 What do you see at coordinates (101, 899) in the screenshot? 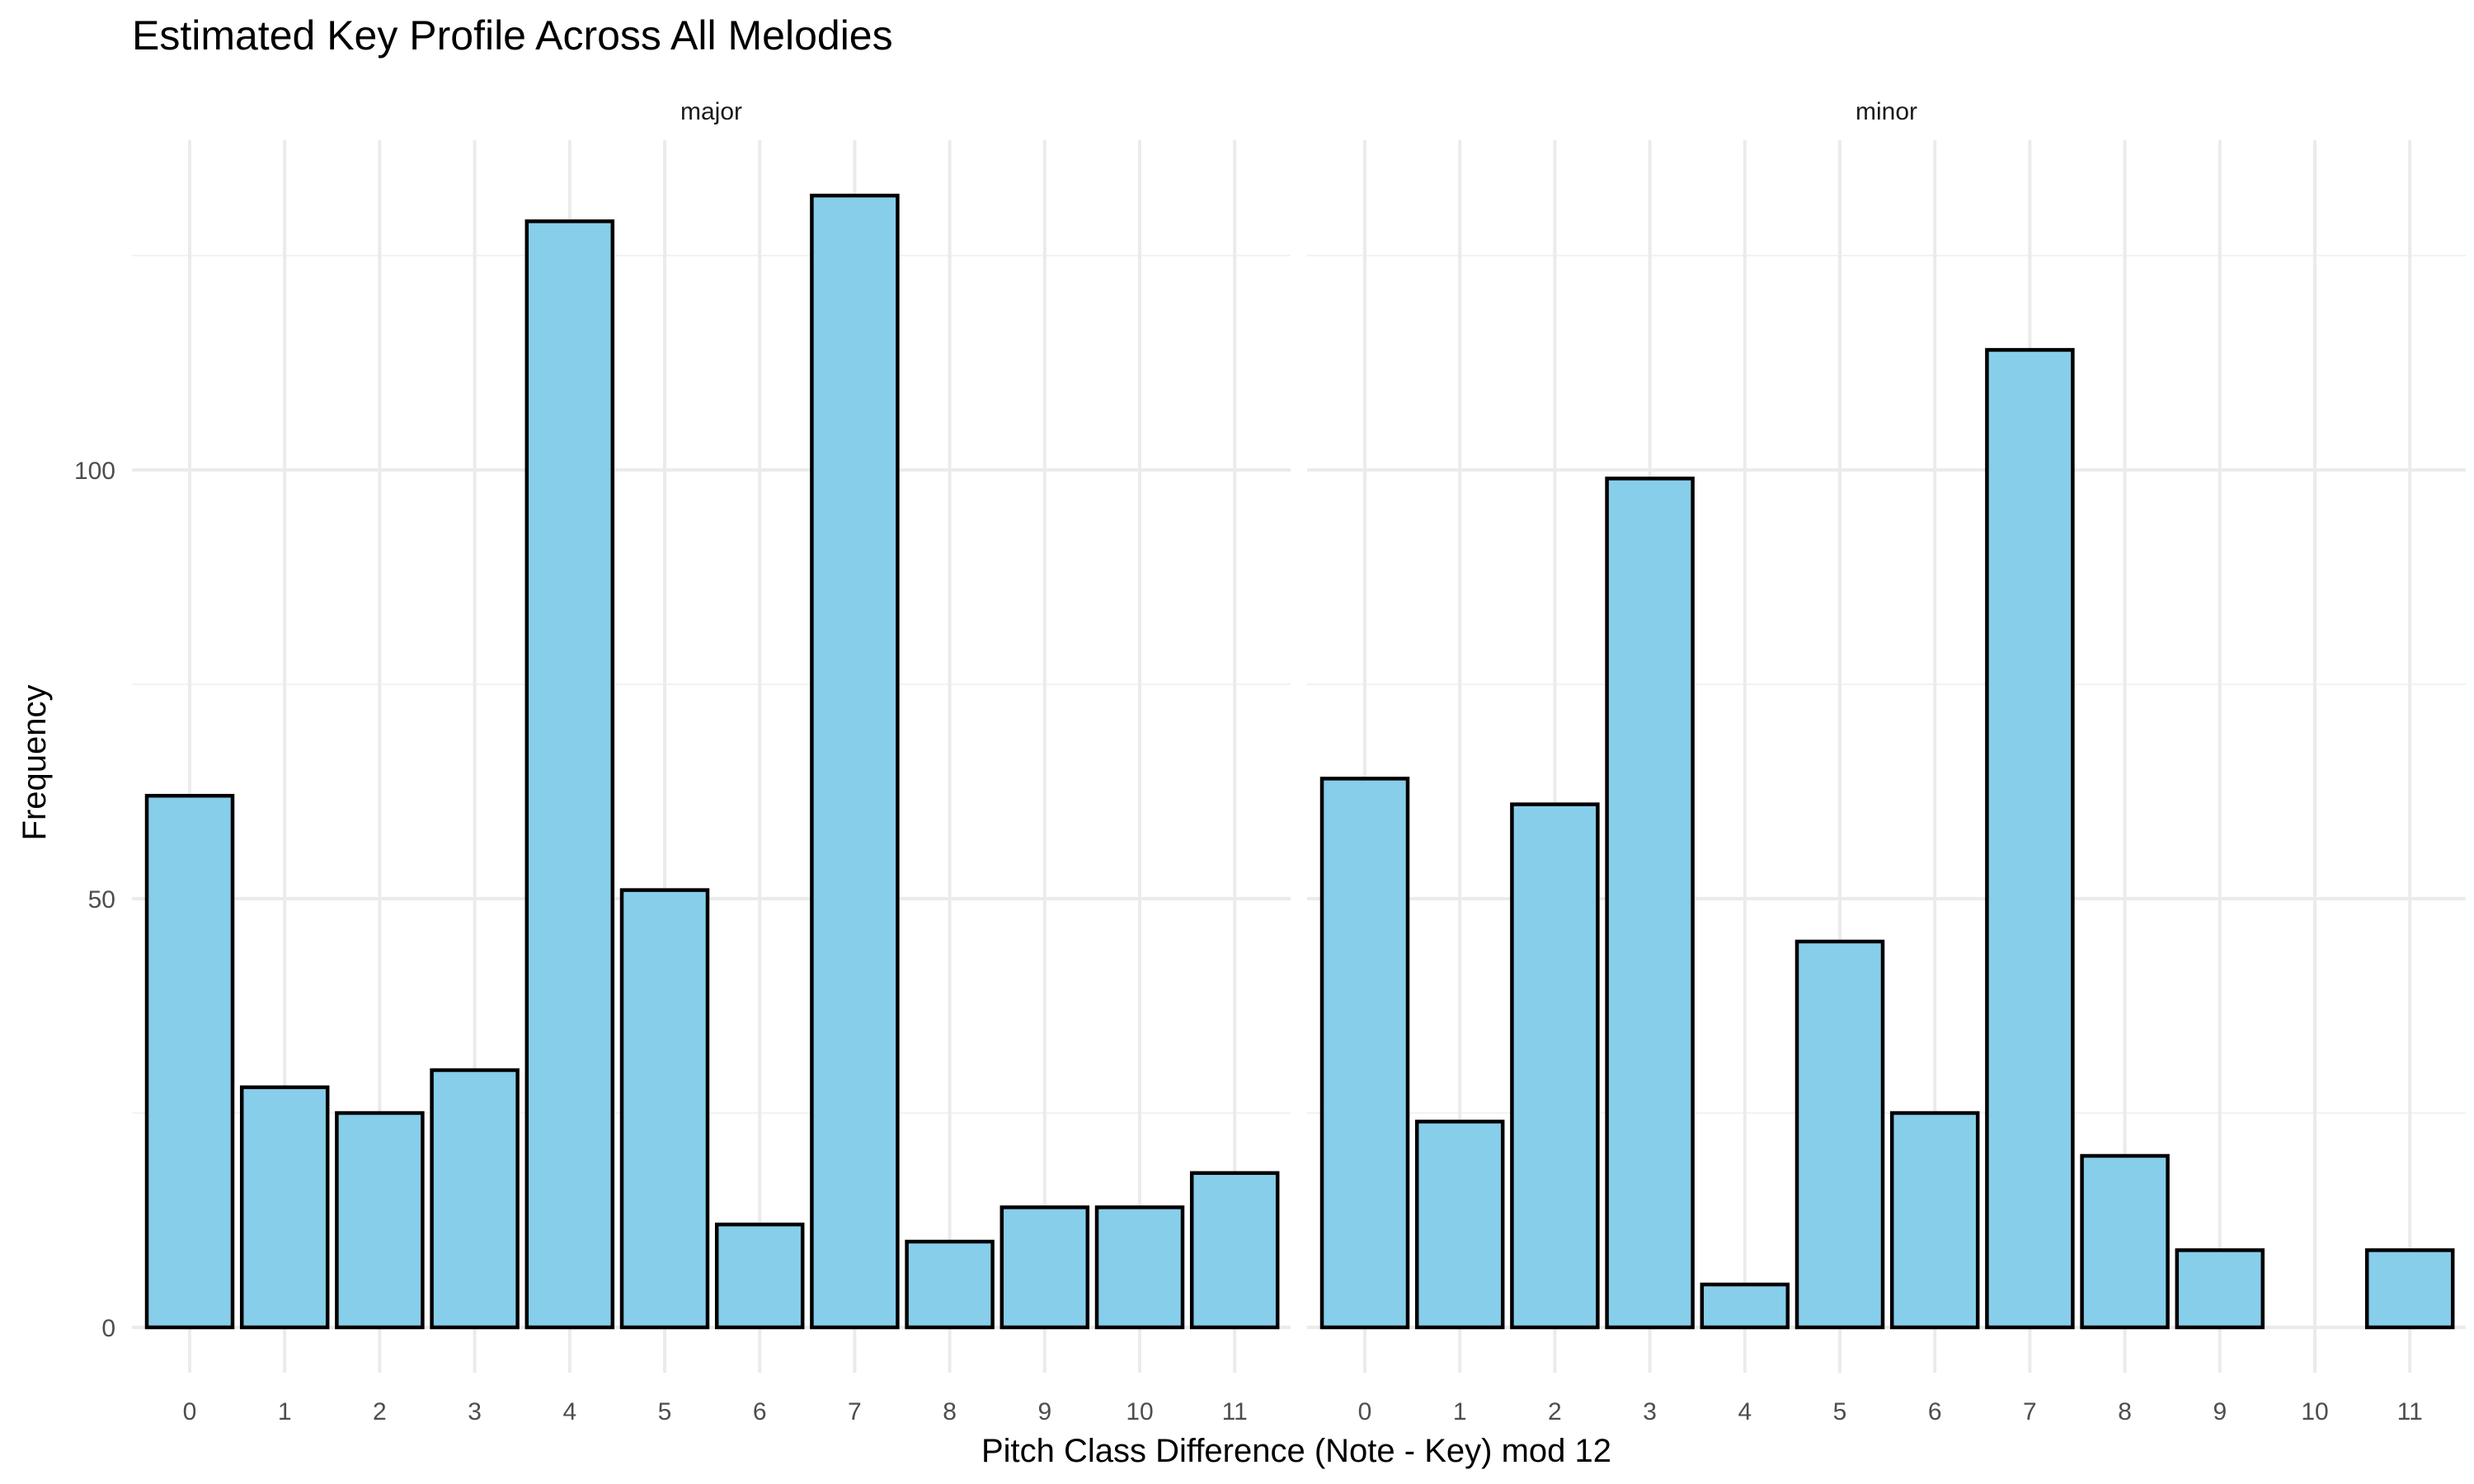
I see `y-tick-label: 50` at bounding box center [101, 899].